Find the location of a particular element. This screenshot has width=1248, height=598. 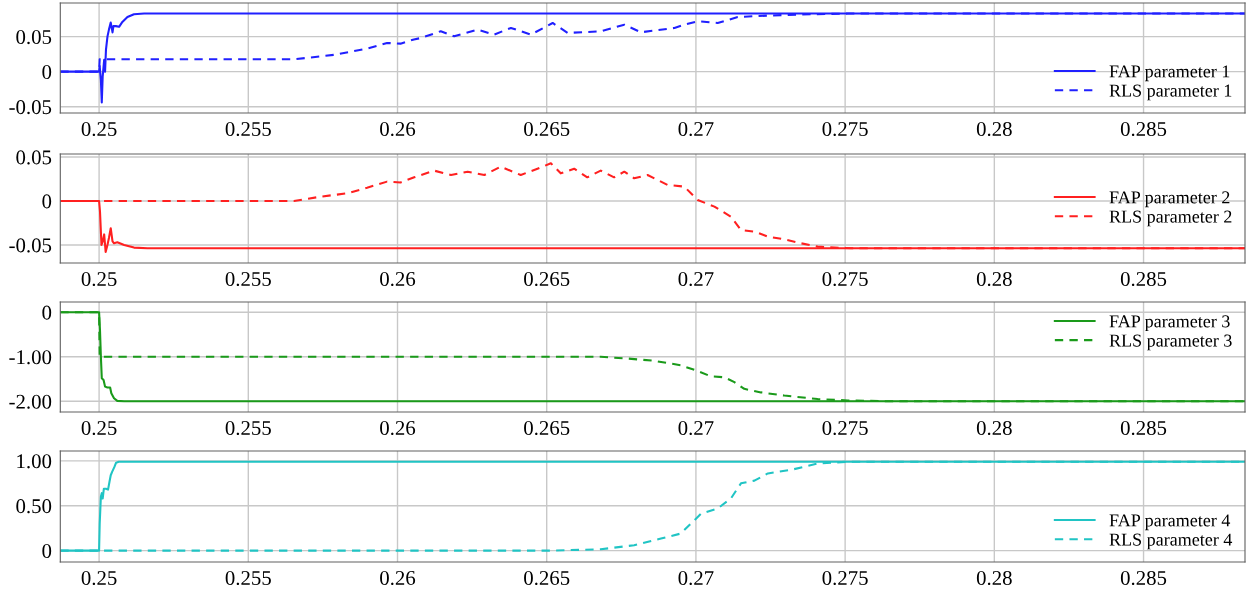

legend-label: RLS parameter 1 is located at coordinates (1170, 92).